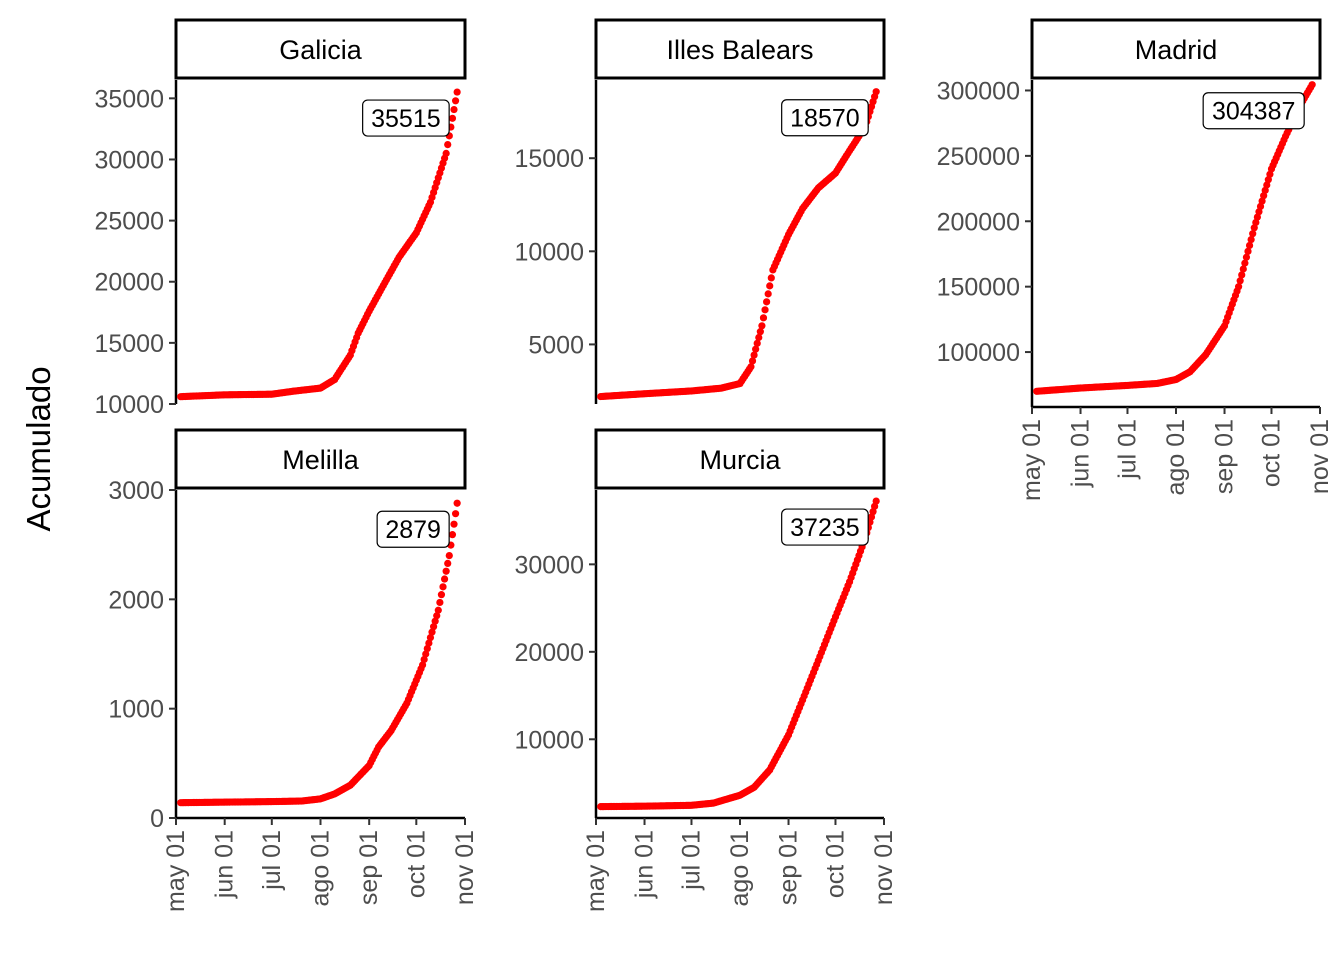 The height and width of the screenshot is (960, 1344). What do you see at coordinates (157, 819) in the screenshot?
I see `y-tick-label: 0` at bounding box center [157, 819].